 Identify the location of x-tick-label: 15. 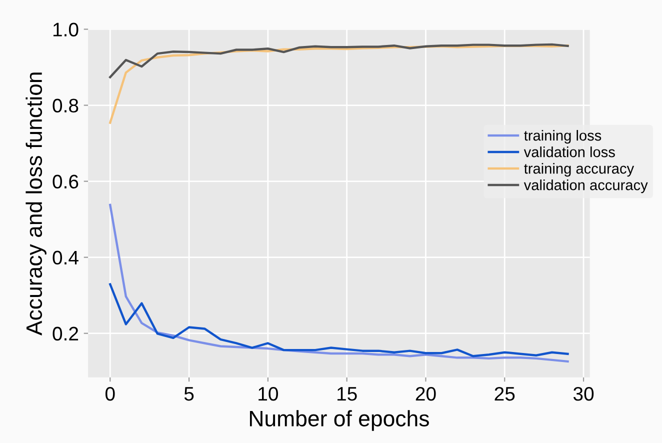
(347, 394).